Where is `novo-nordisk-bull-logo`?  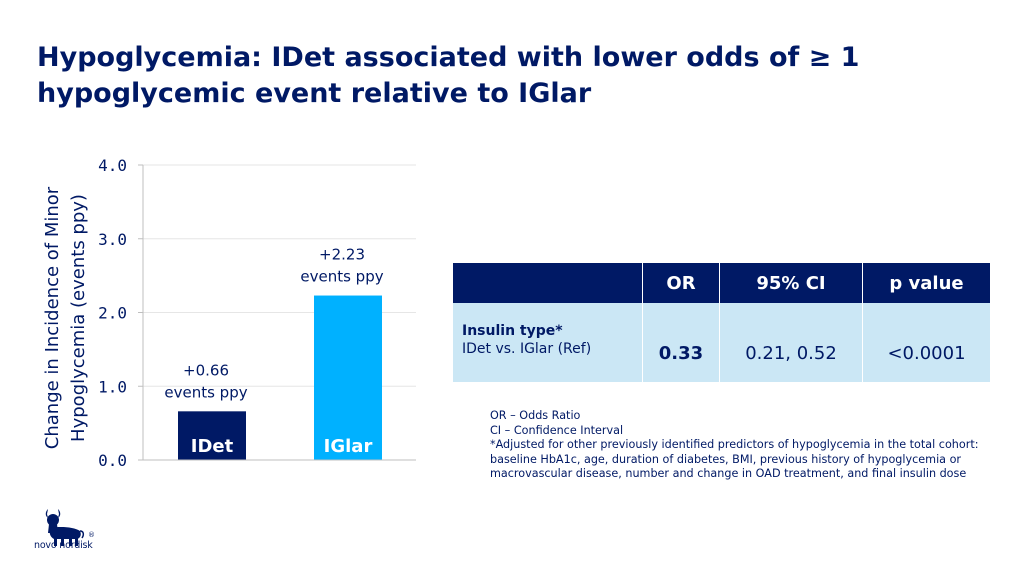 novo-nordisk-bull-logo is located at coordinates (65, 527).